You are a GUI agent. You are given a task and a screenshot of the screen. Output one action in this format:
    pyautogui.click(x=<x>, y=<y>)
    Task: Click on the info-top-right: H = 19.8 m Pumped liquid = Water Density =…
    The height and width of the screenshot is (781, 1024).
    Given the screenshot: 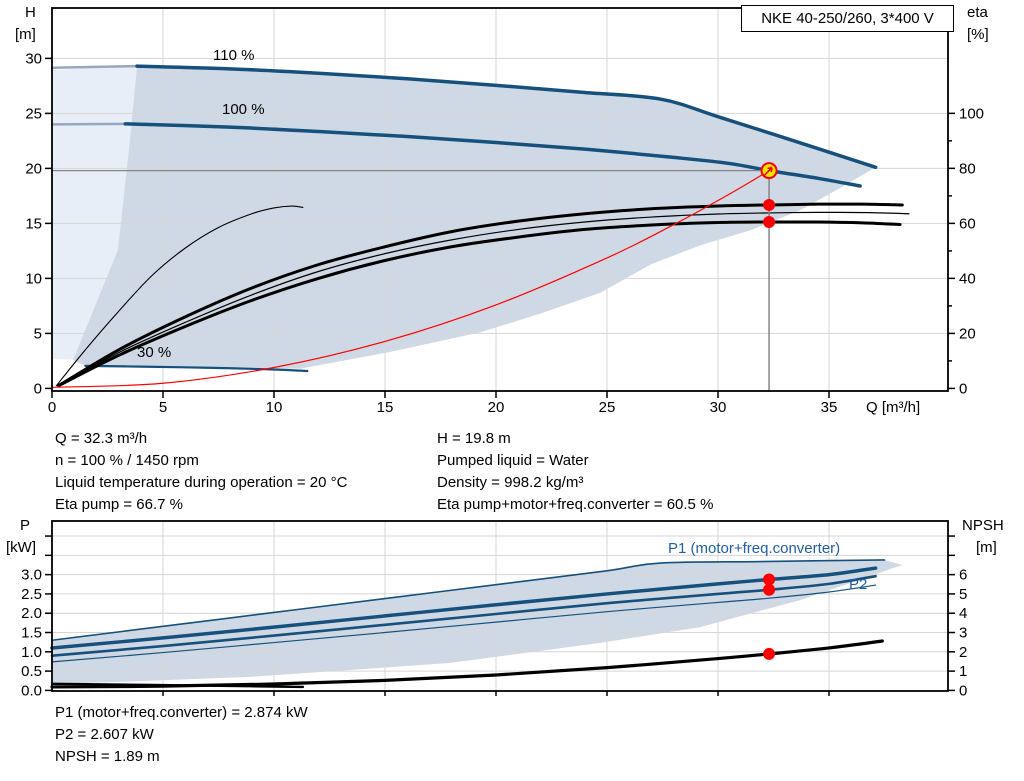 What is the action you would take?
    pyautogui.click(x=575, y=472)
    